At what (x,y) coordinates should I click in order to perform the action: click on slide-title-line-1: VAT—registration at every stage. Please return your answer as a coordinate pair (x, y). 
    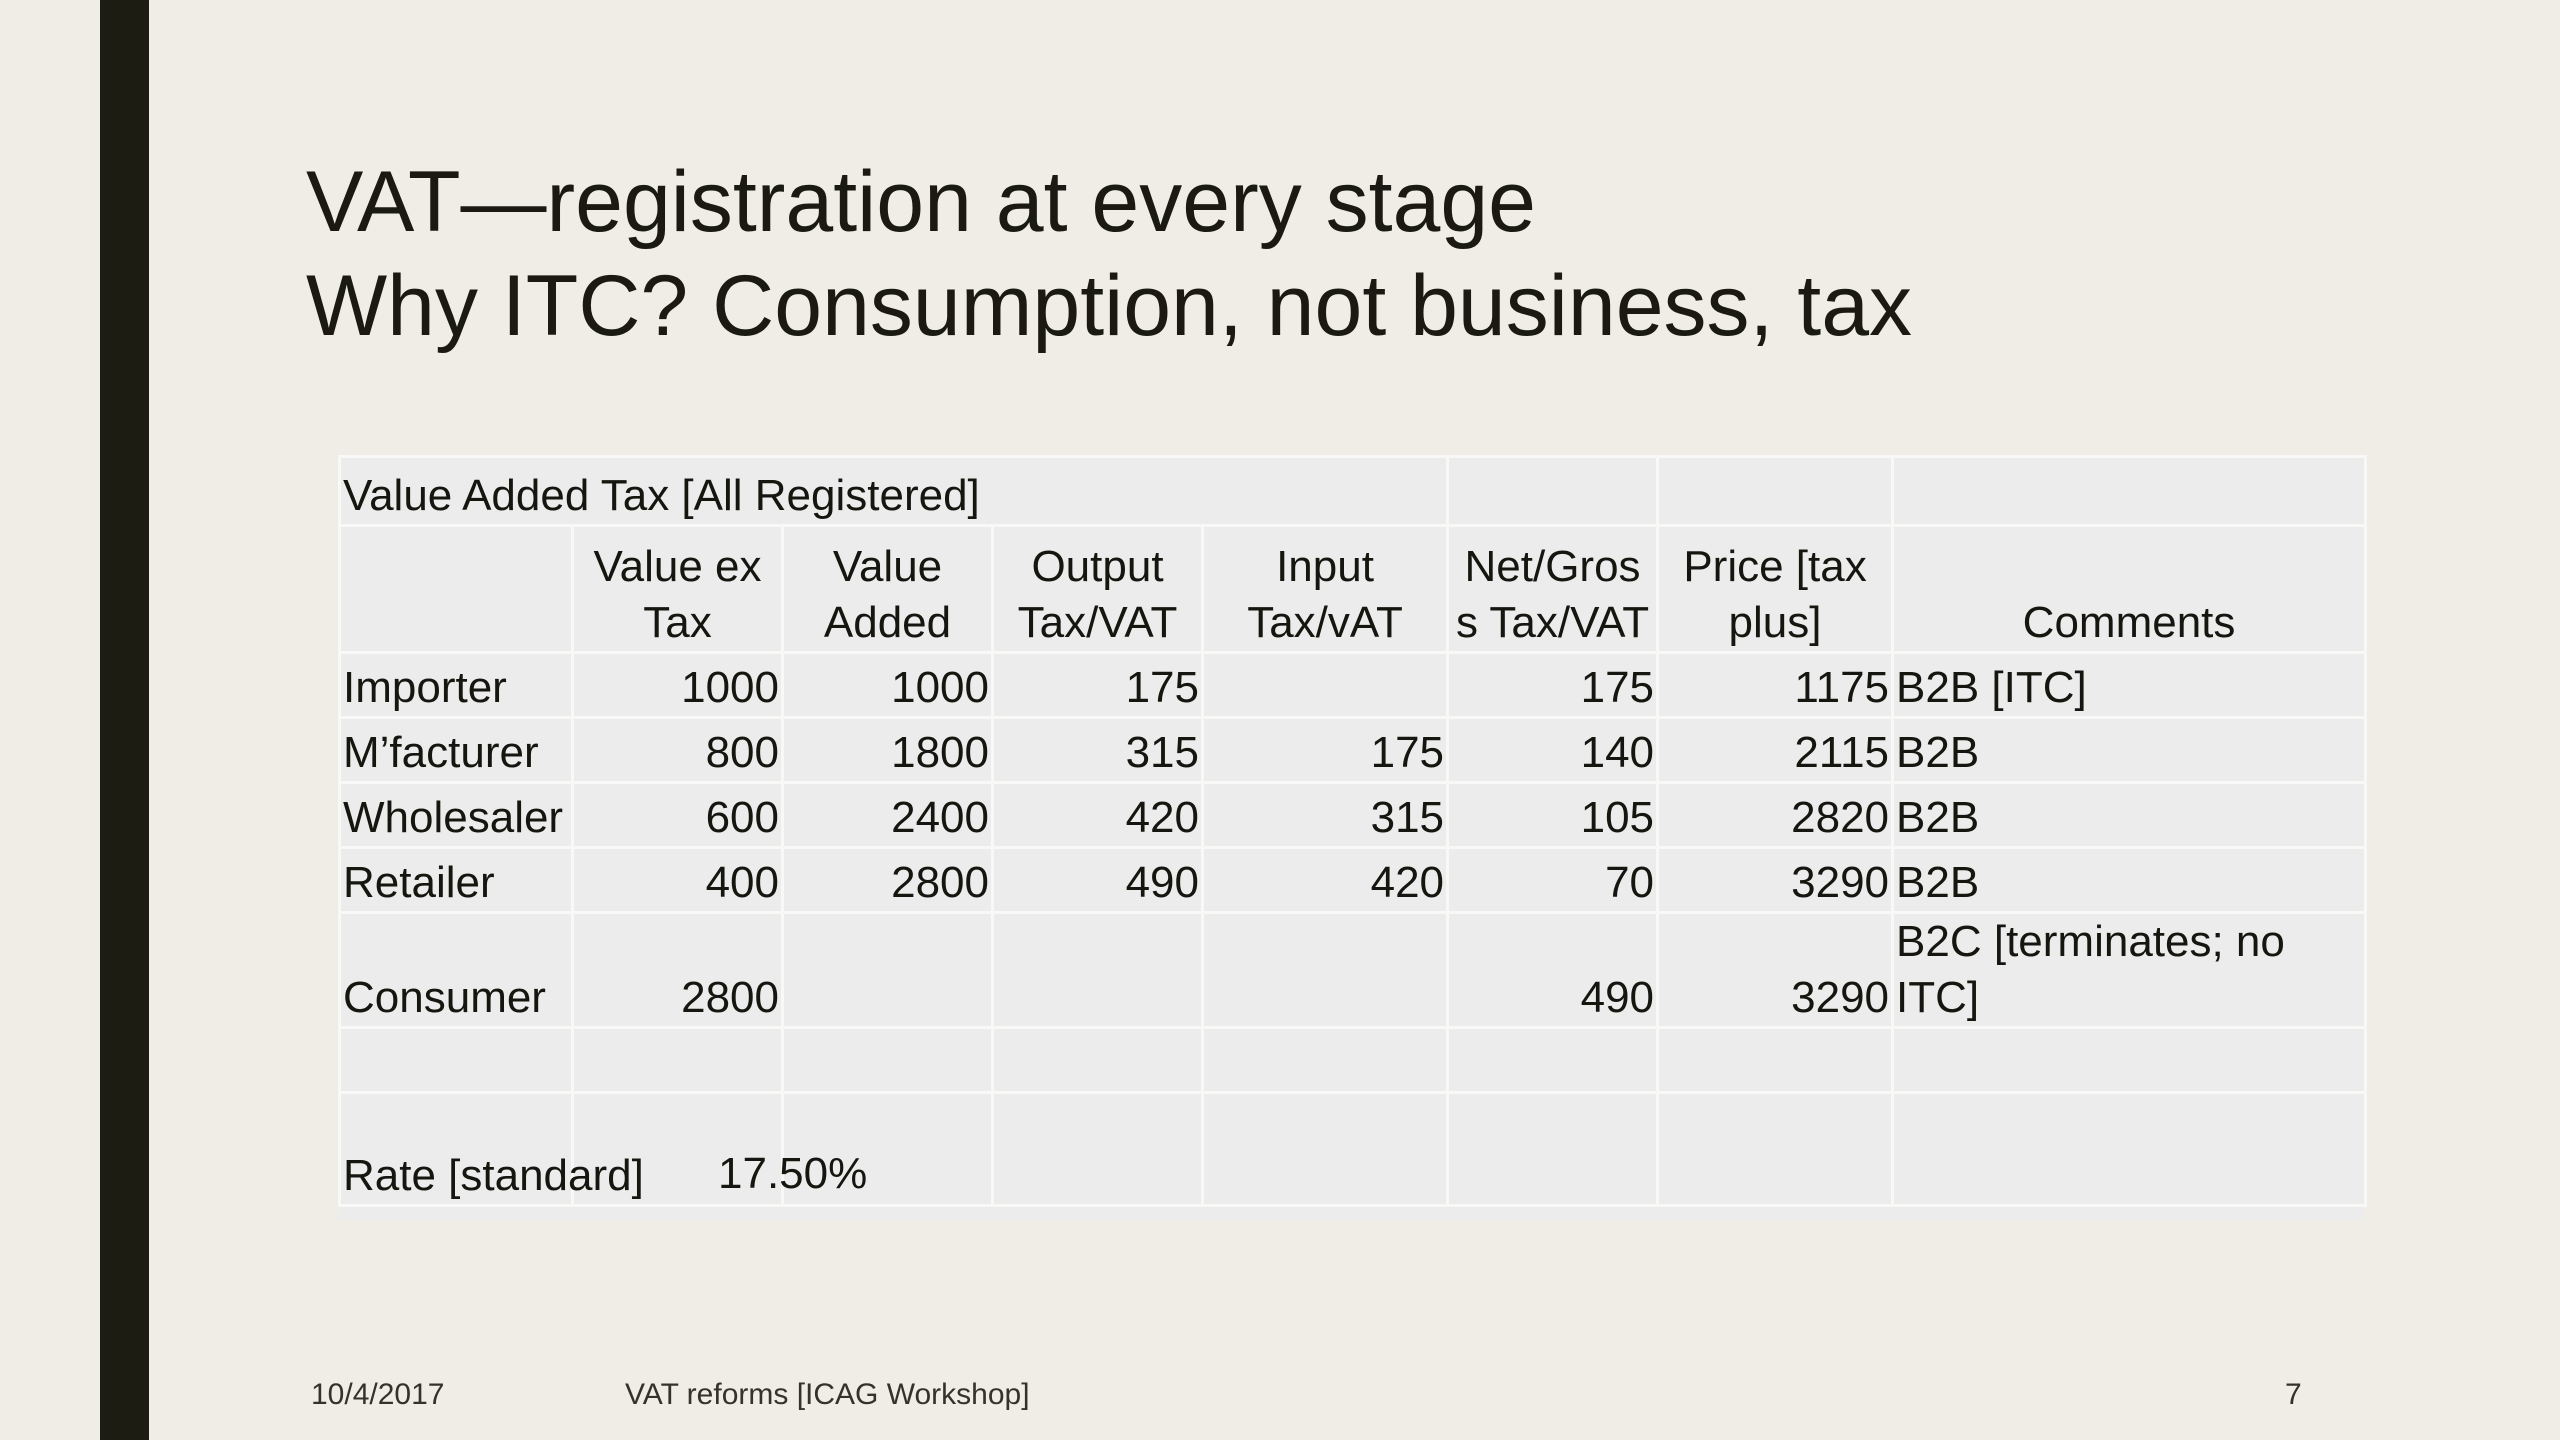
    Looking at the image, I should click on (921, 202).